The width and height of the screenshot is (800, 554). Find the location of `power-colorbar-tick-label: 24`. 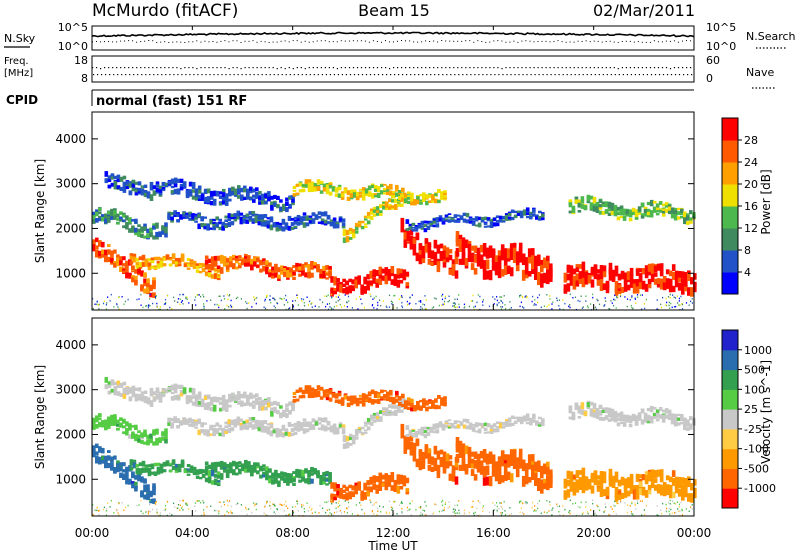

power-colorbar-tick-label: 24 is located at coordinates (751, 162).